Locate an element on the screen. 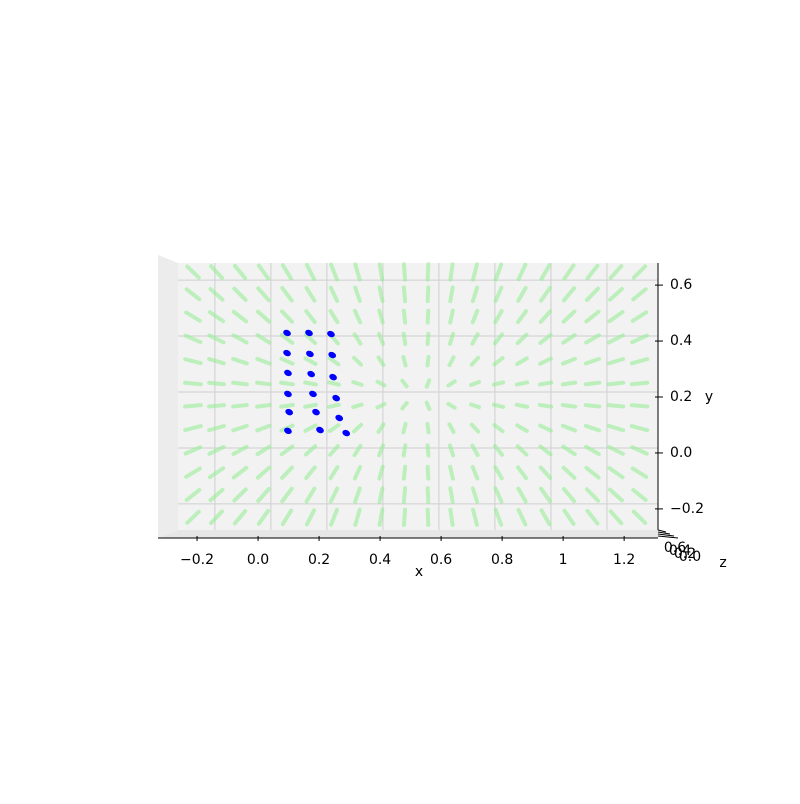 The image size is (800, 804). floor-pane is located at coordinates (408, 534).